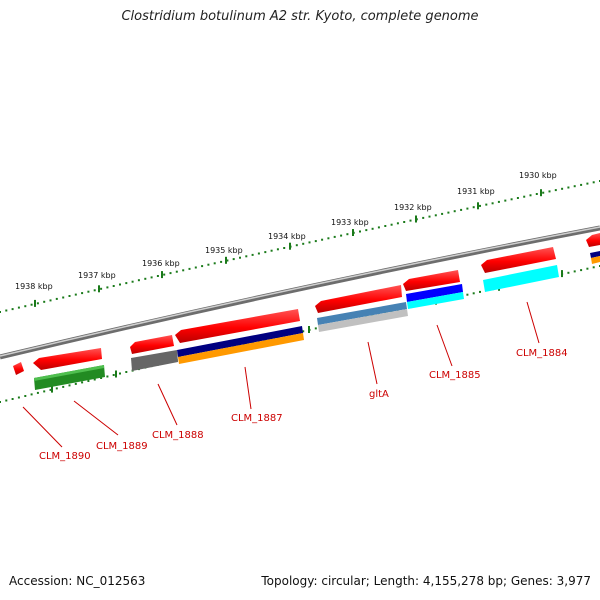 This screenshot has height=600, width=600. What do you see at coordinates (122, 446) in the screenshot?
I see `gene-label-1889: CLM_1889` at bounding box center [122, 446].